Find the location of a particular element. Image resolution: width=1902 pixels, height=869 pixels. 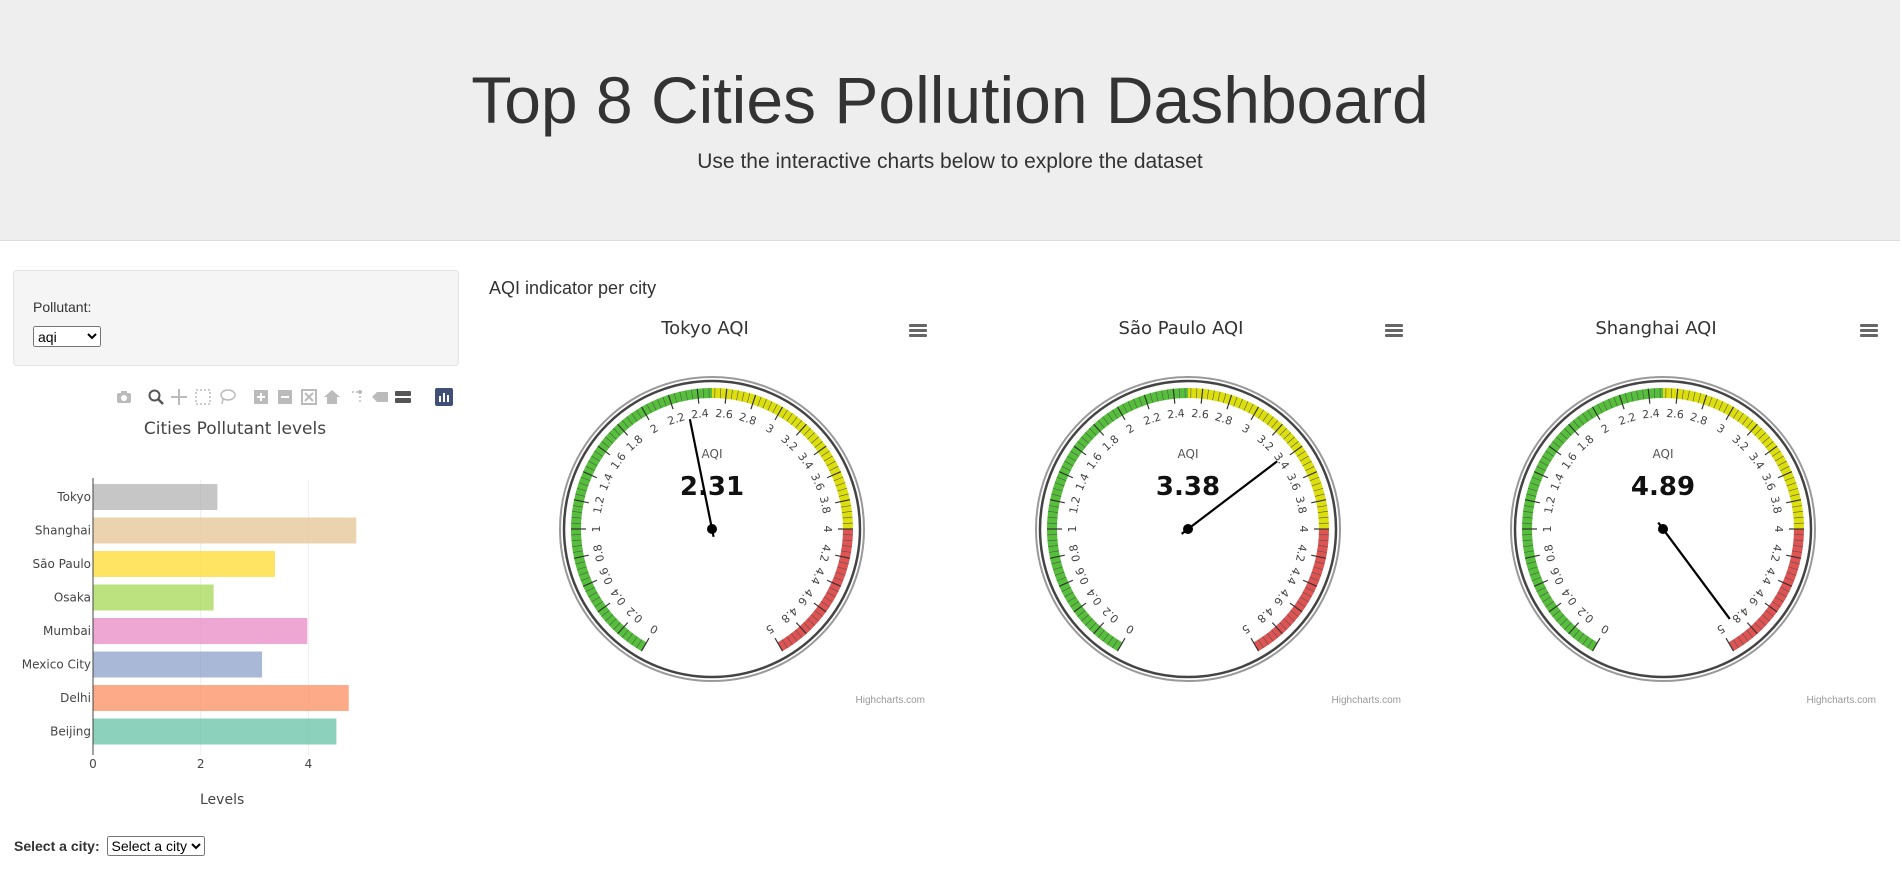

zoom-out-icon is located at coordinates (285, 397).